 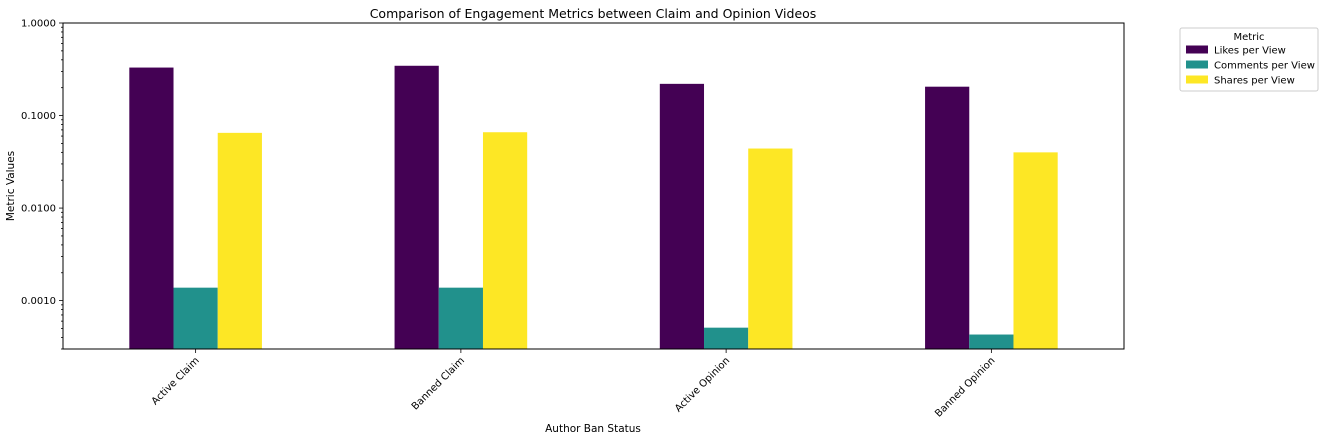 I want to click on x-tick-label: Active Claim, so click(x=176, y=381).